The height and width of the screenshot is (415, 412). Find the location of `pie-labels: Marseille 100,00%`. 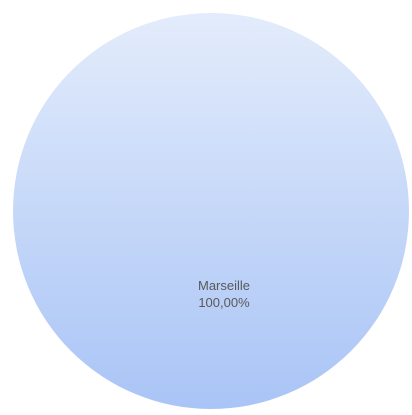

pie-labels: Marseille 100,00% is located at coordinates (224, 294).